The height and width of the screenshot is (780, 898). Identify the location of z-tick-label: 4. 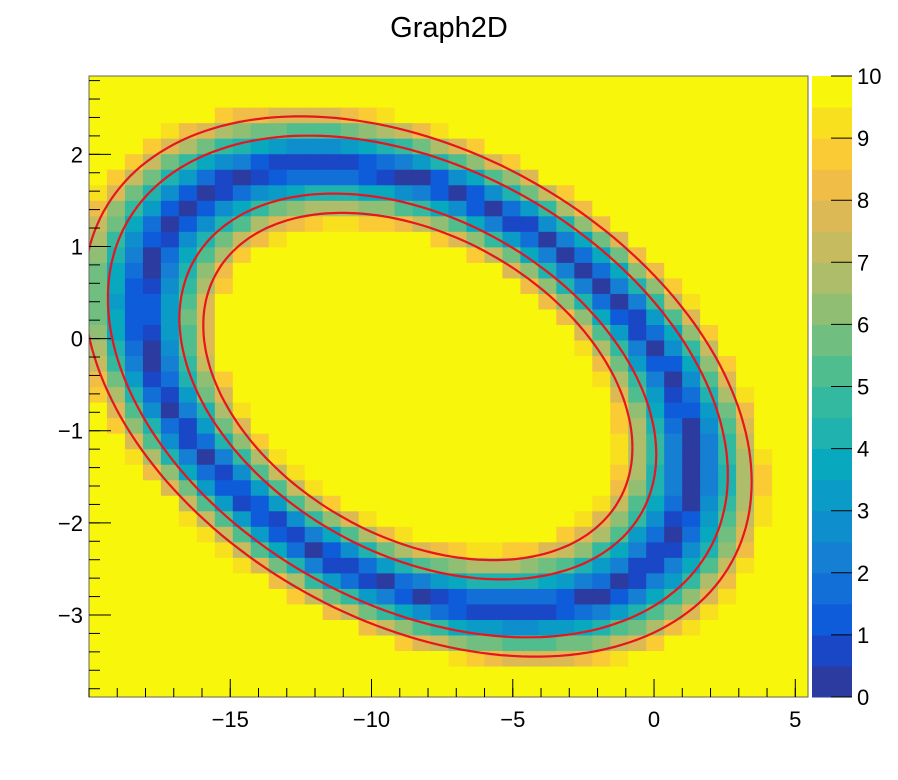
(863, 449).